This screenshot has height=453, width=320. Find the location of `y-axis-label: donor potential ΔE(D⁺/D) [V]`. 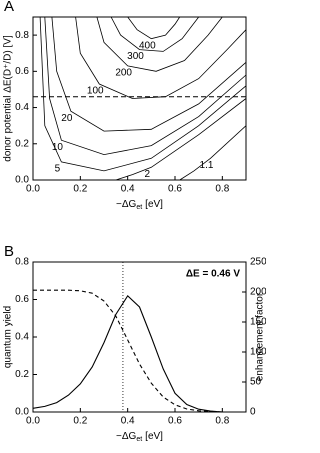

y-axis-label: donor potential ΔE(D⁺/D) [V] is located at coordinates (8, 98).